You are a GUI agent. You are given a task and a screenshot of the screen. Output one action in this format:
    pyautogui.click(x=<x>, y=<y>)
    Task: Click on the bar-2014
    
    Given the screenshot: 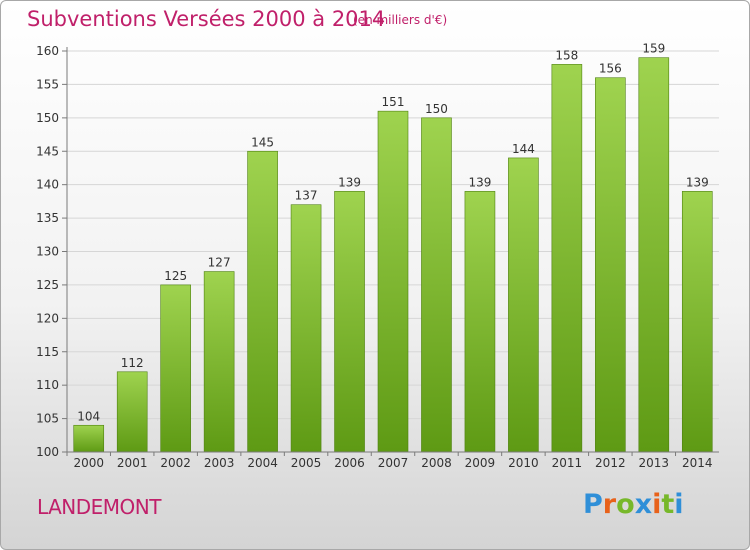 What is the action you would take?
    pyautogui.click(x=697, y=322)
    